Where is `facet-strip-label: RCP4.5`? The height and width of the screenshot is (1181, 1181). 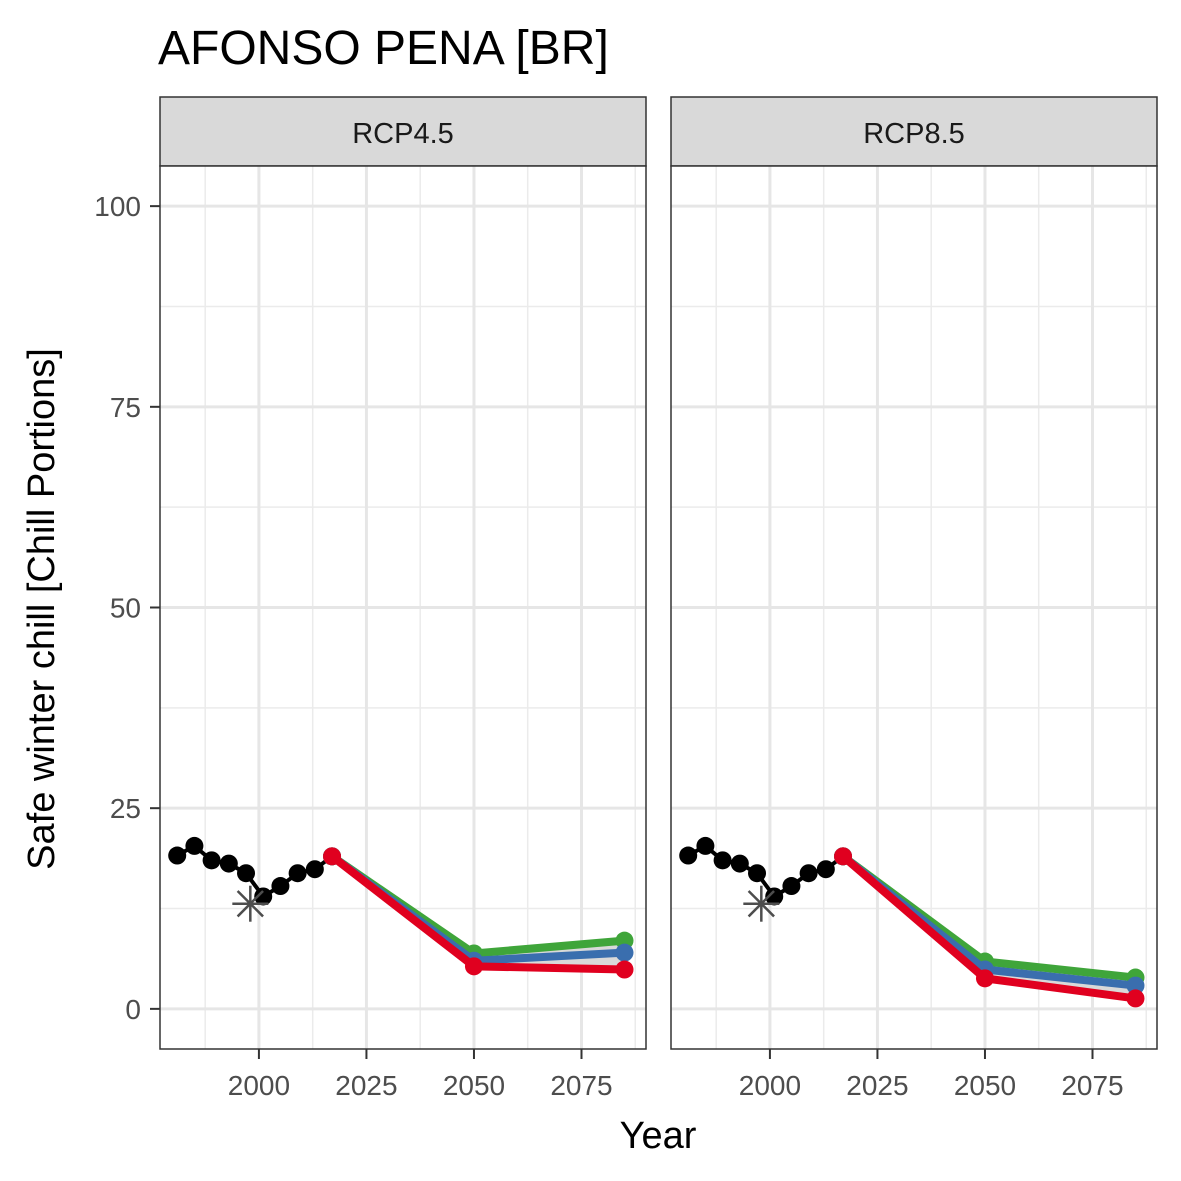
facet-strip-label: RCP4.5 is located at coordinates (403, 134).